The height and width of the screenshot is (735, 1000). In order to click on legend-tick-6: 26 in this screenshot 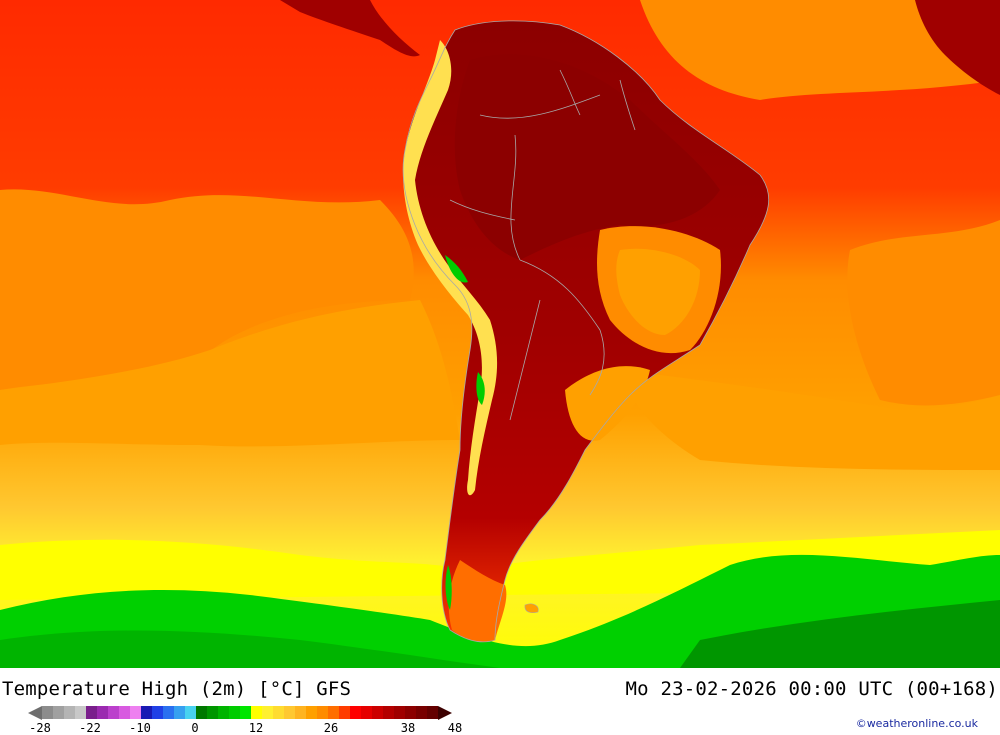, I will do `click(331, 728)`.